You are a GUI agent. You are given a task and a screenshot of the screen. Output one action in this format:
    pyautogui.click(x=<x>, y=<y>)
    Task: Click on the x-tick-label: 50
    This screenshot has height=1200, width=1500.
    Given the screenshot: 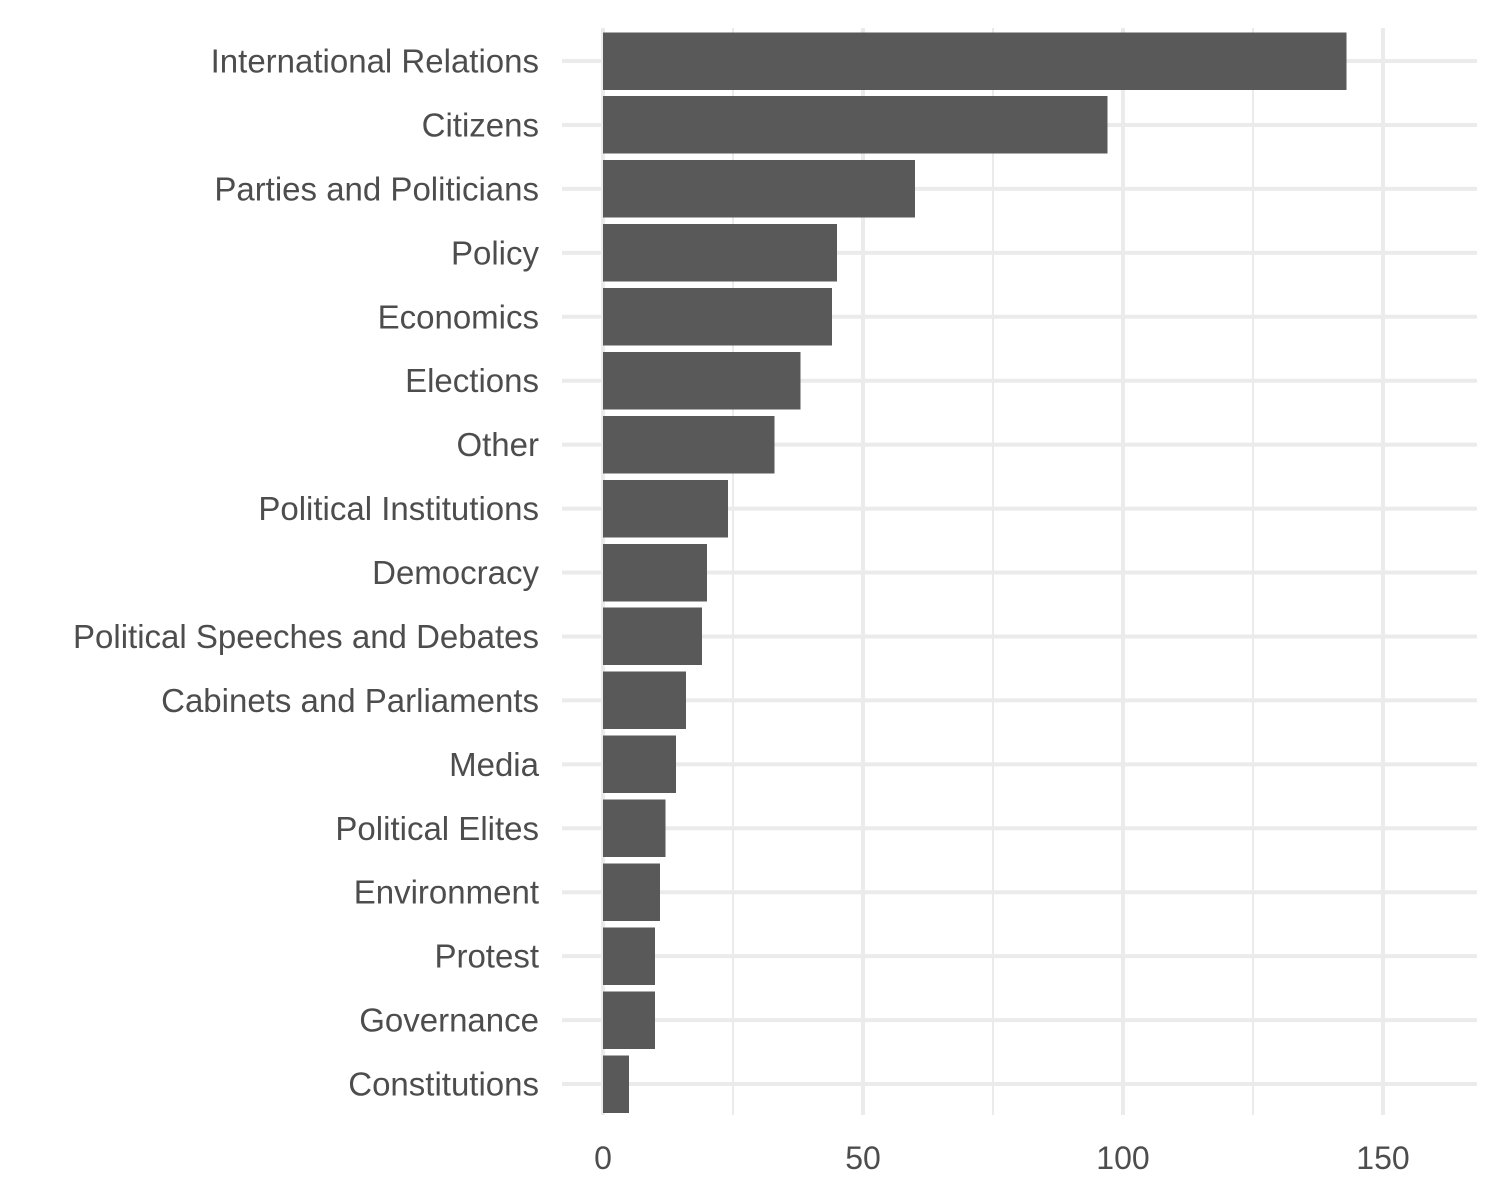 What is the action you would take?
    pyautogui.click(x=863, y=1158)
    